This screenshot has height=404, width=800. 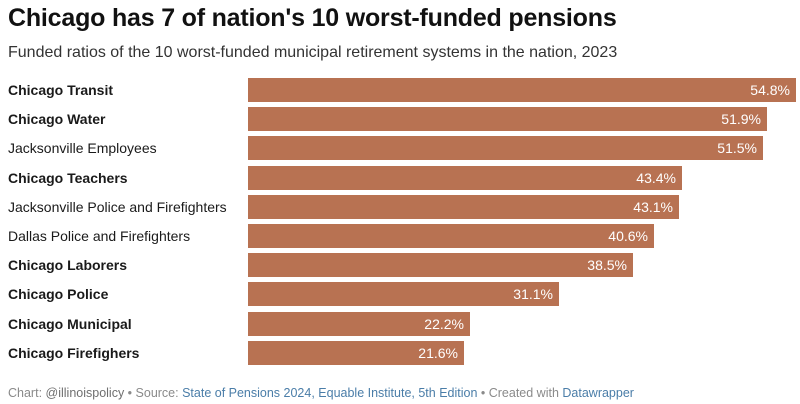 I want to click on bar: 21.6%, so click(x=356, y=353).